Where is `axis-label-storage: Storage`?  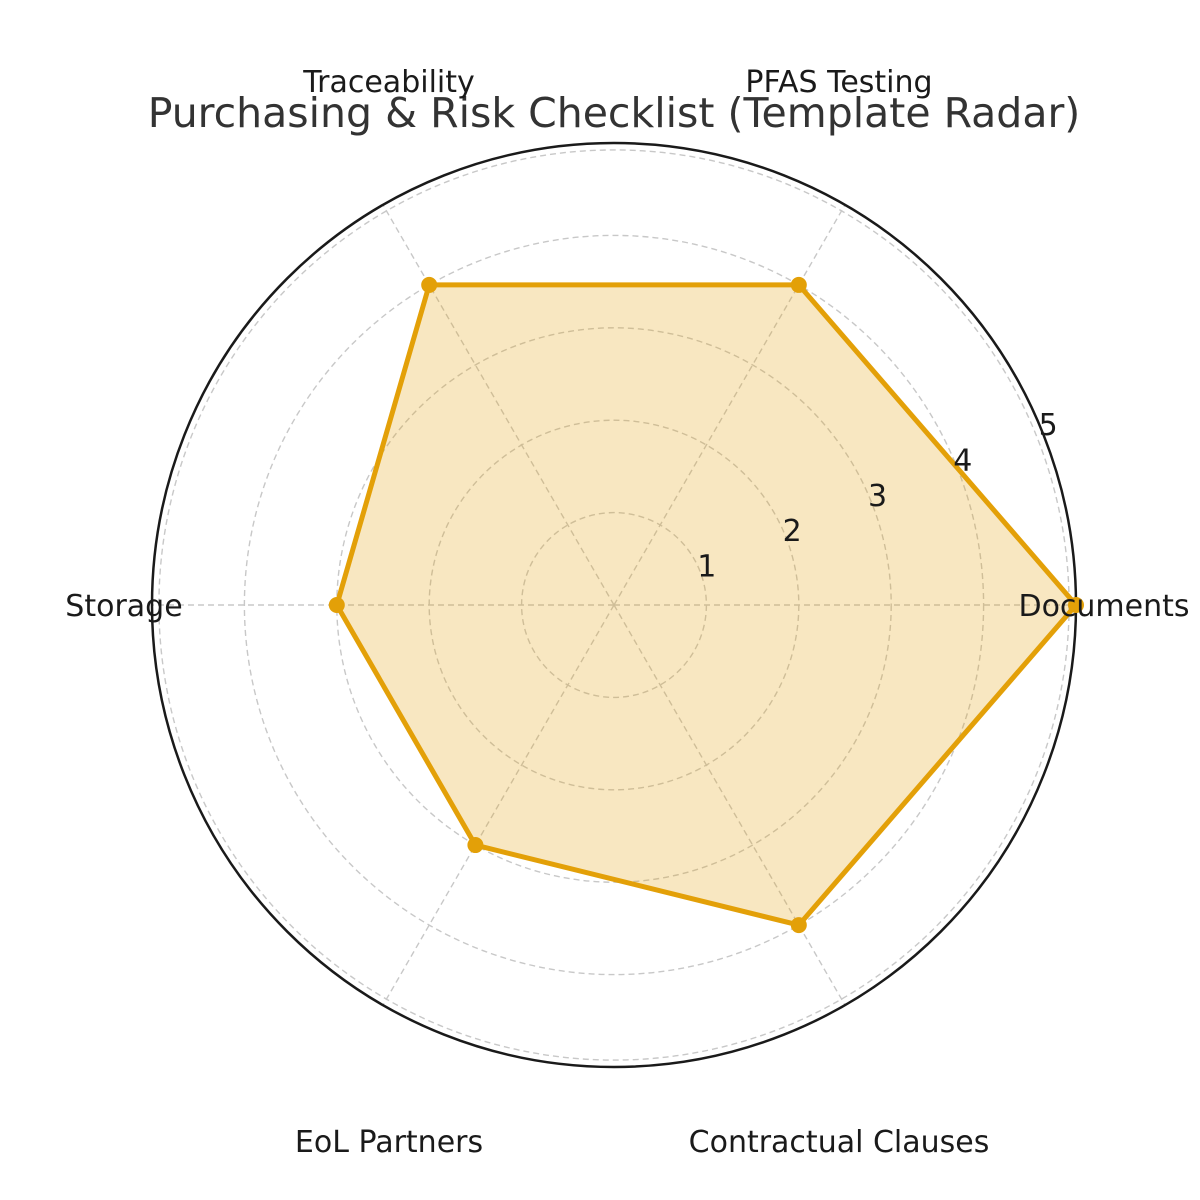 axis-label-storage: Storage is located at coordinates (123, 606).